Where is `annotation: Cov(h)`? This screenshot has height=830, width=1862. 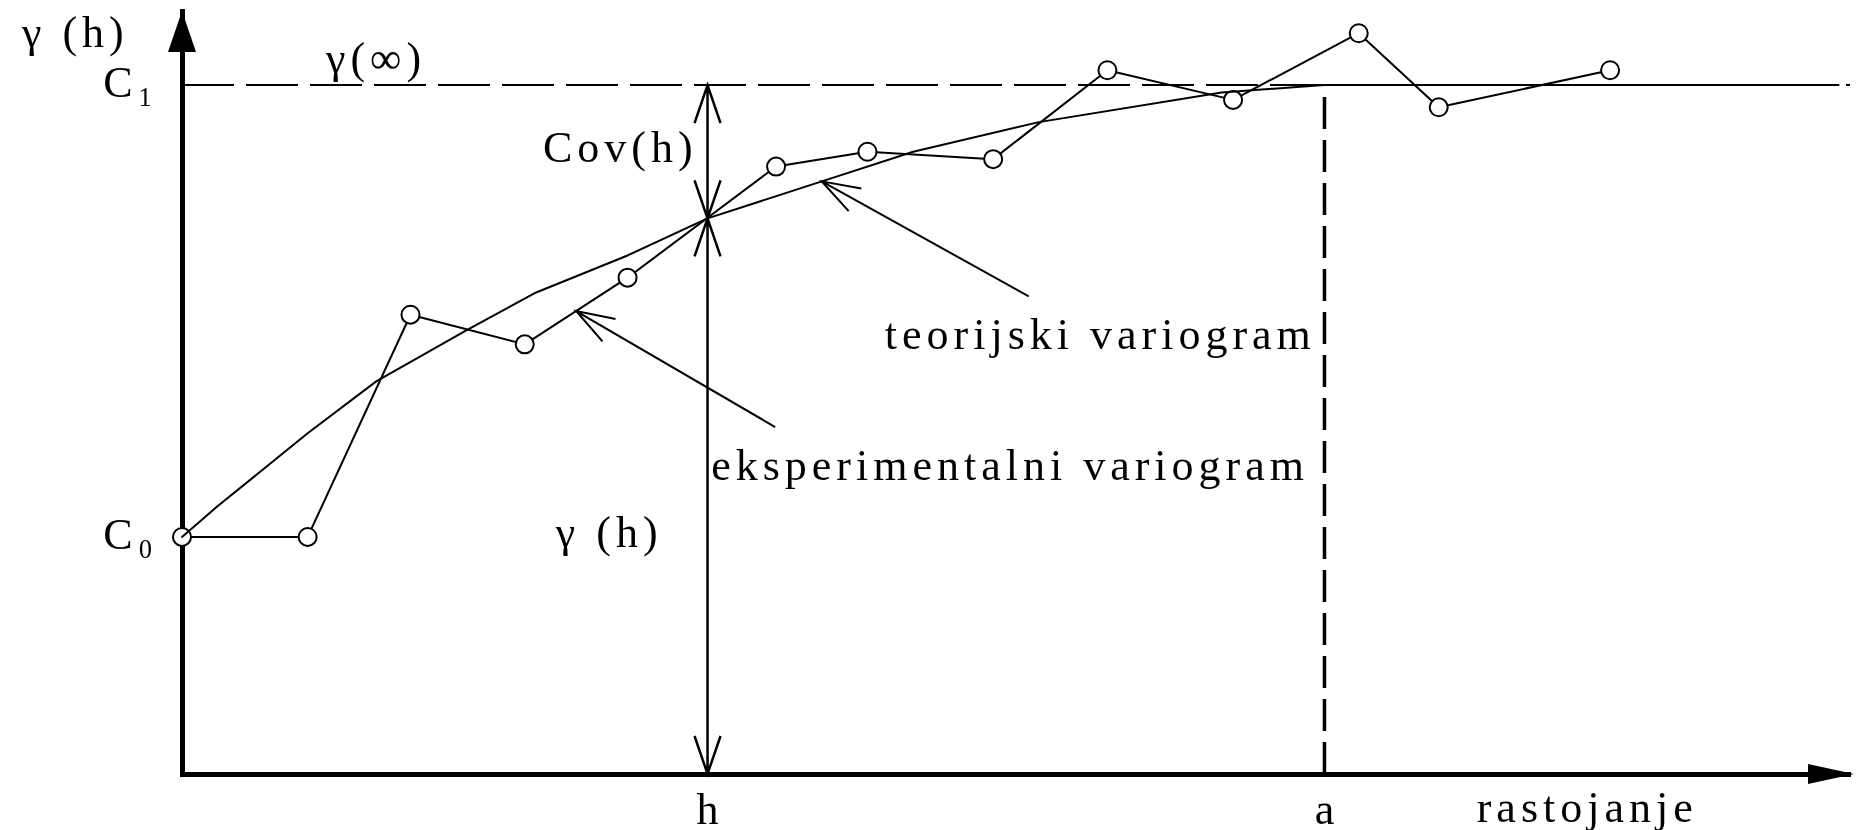 annotation: Cov(h) is located at coordinates (620, 147).